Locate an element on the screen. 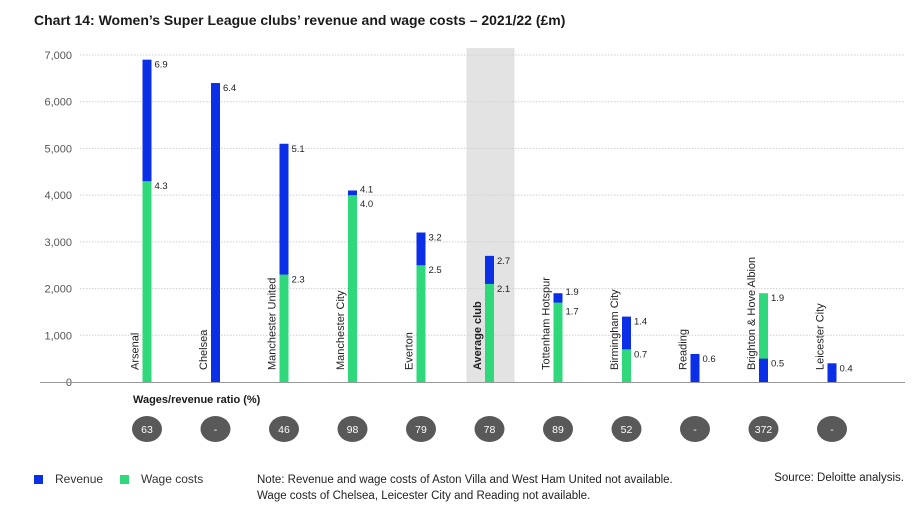 The height and width of the screenshot is (511, 921). legend-revenue: Revenue is located at coordinates (68, 479).